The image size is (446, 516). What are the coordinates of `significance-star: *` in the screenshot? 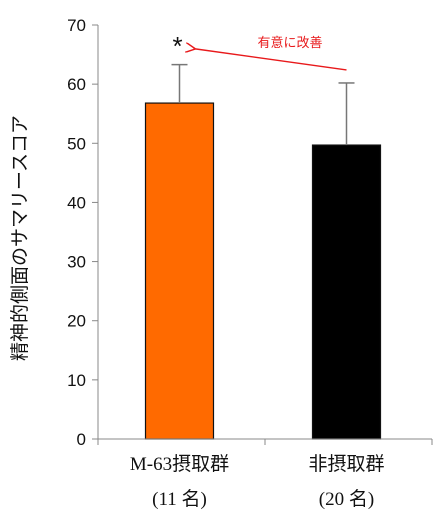 It's located at (177, 46).